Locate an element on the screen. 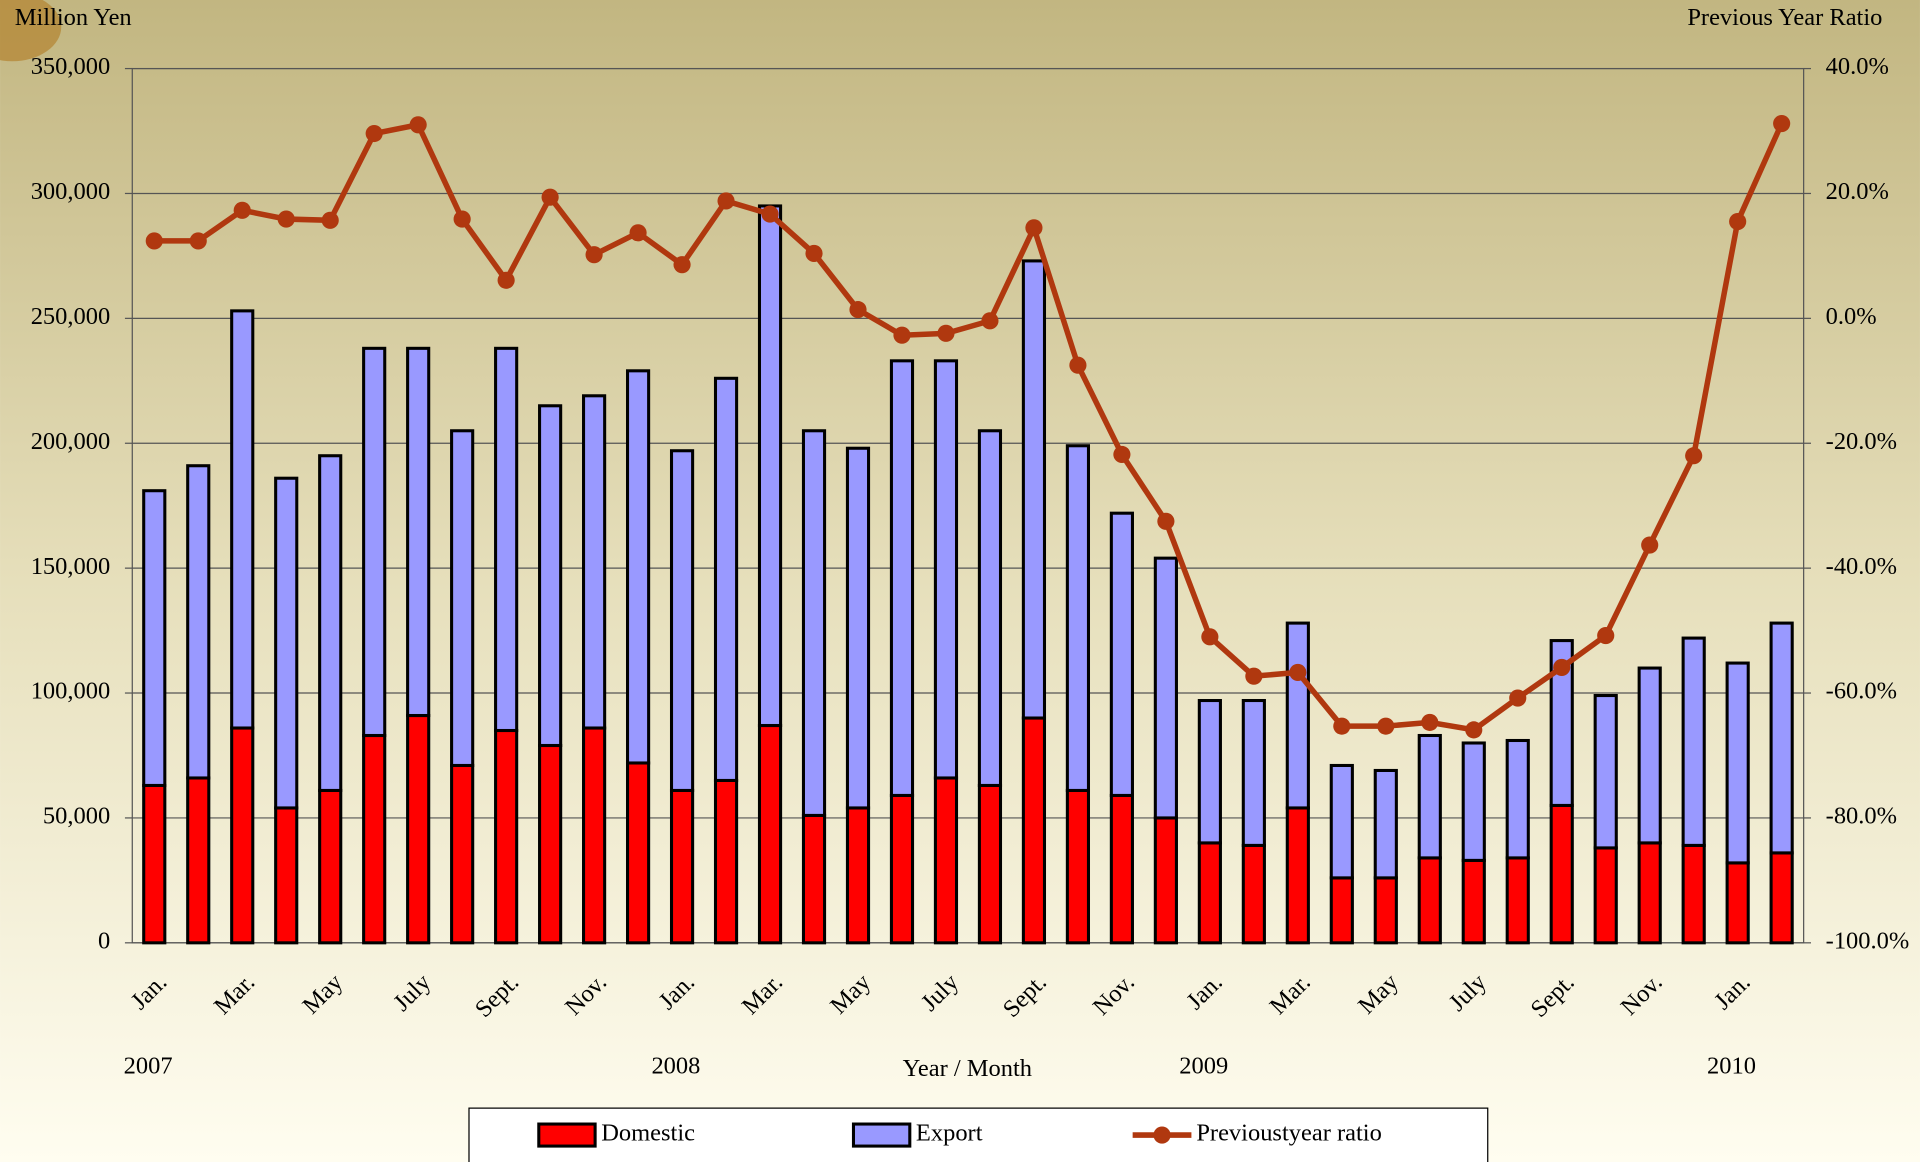 Image resolution: width=1920 pixels, height=1162 pixels. y-tick-label: 300,000 is located at coordinates (71, 191).